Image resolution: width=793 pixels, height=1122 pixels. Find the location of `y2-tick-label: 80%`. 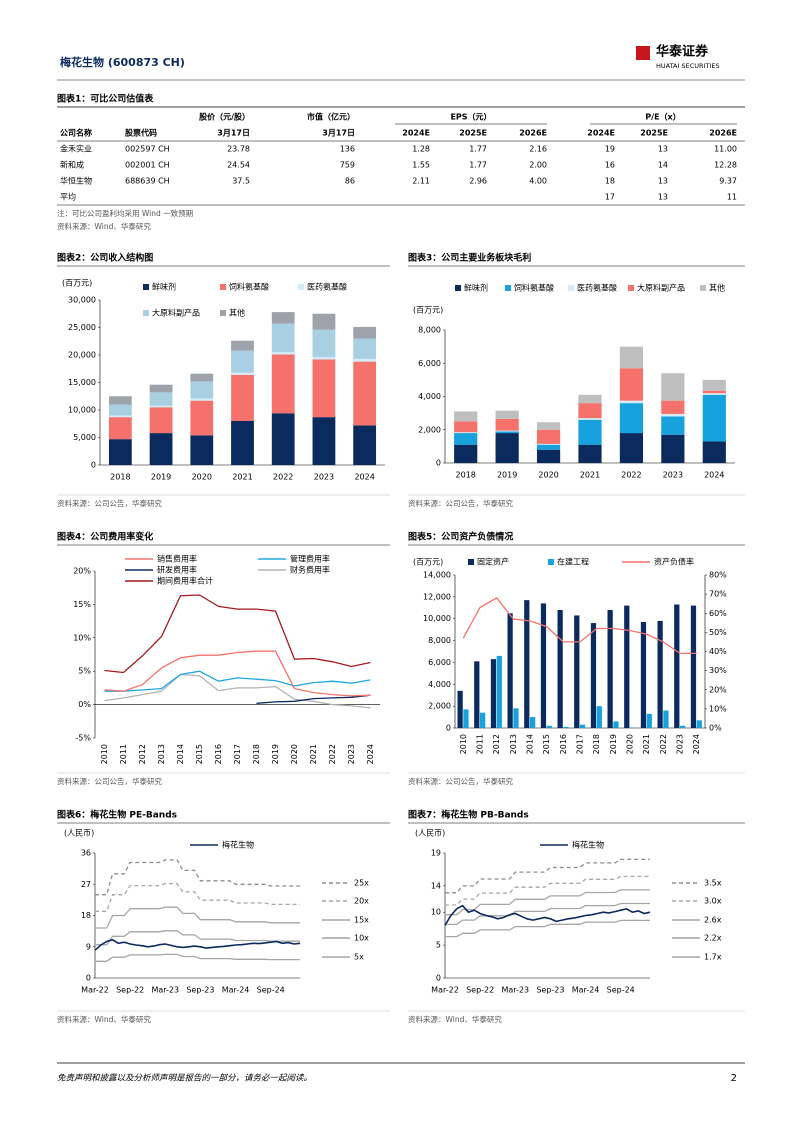

y2-tick-label: 80% is located at coordinates (718, 575).